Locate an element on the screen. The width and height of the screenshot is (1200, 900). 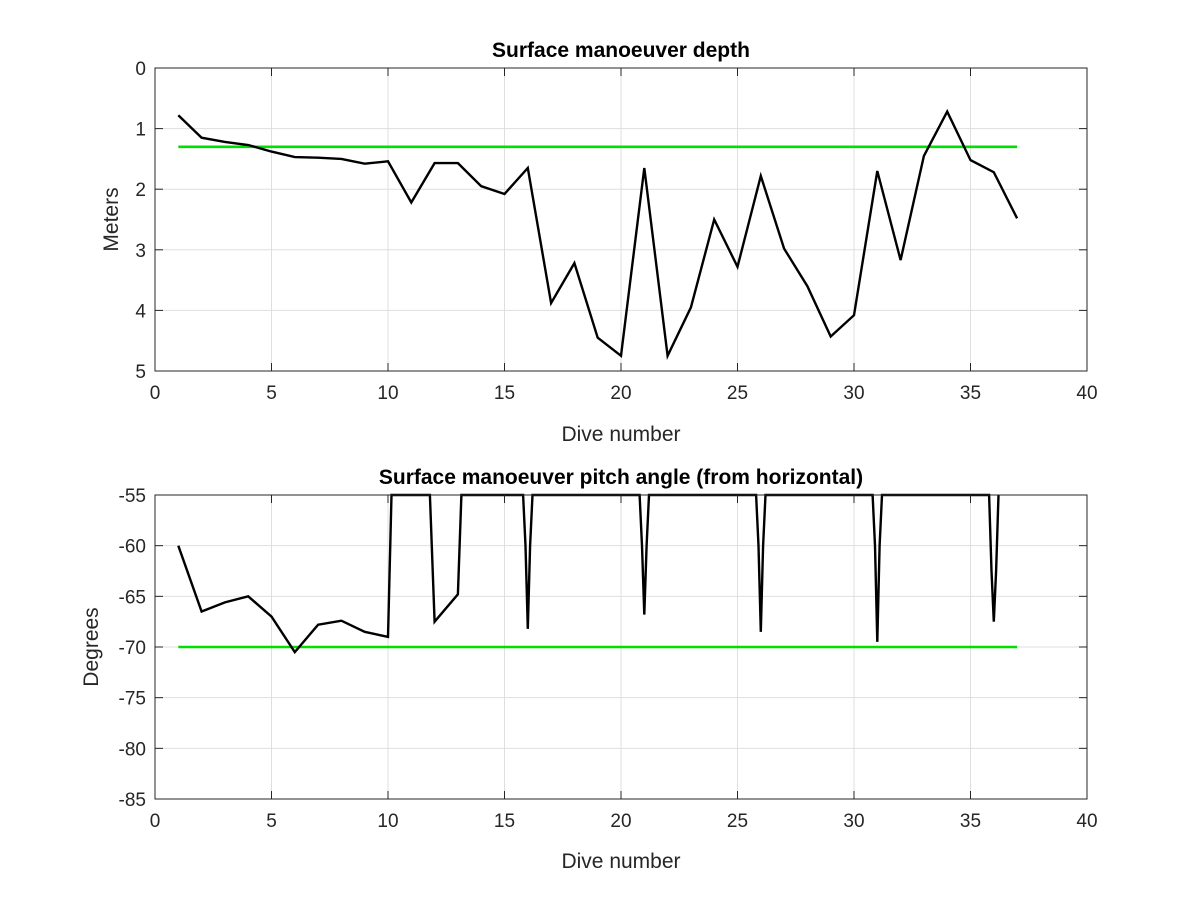
y-axis-label: Meters is located at coordinates (111, 219).